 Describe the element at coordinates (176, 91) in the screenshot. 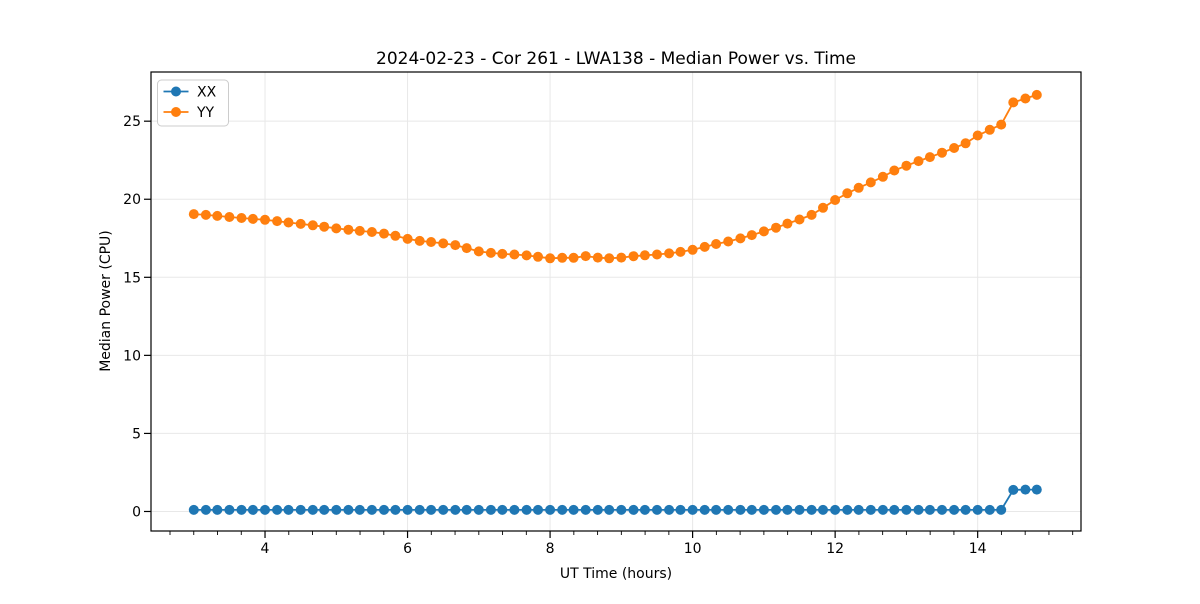

I see `legend-marker-icon` at that location.